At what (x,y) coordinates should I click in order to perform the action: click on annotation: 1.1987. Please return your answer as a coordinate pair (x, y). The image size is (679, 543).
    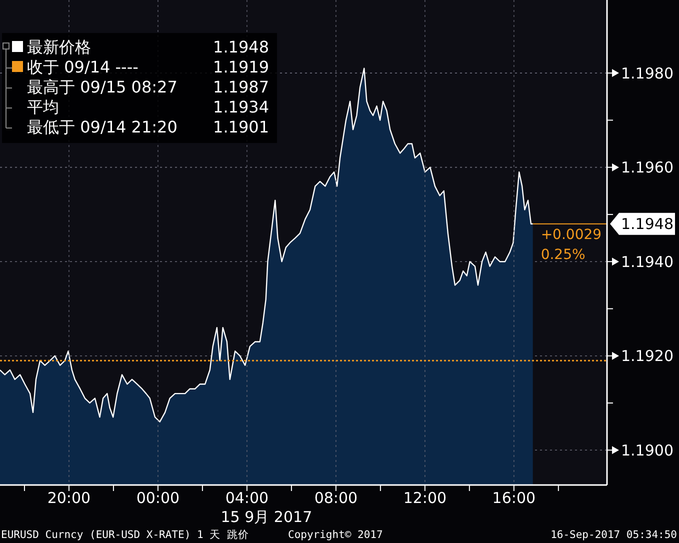
    Looking at the image, I should click on (241, 87).